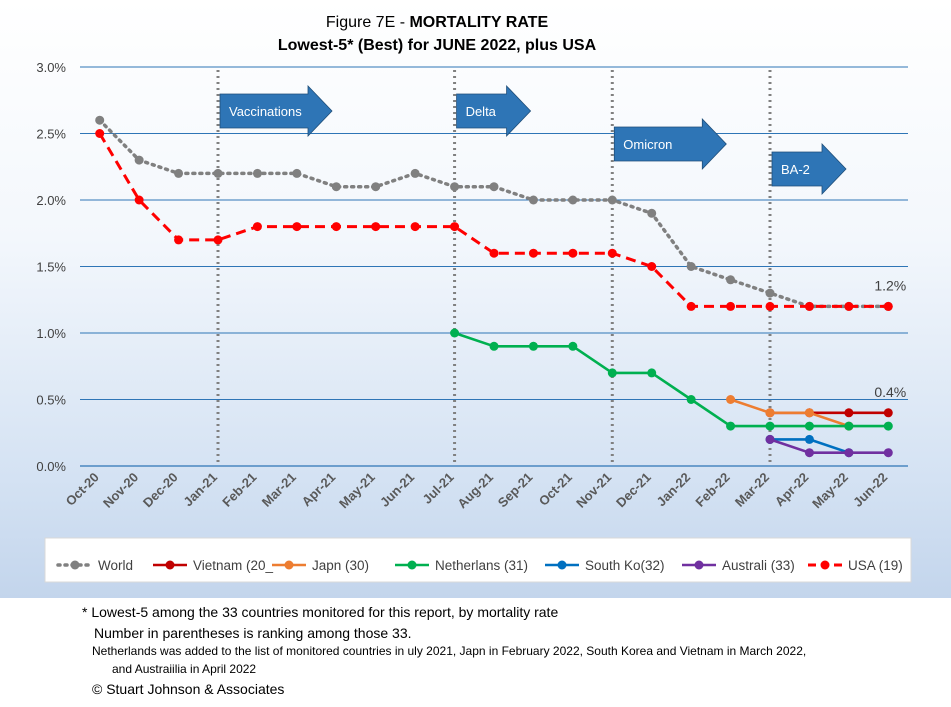  Describe the element at coordinates (368, 22) in the screenshot. I see `chart-title-prefix: Figure 7E -` at that location.